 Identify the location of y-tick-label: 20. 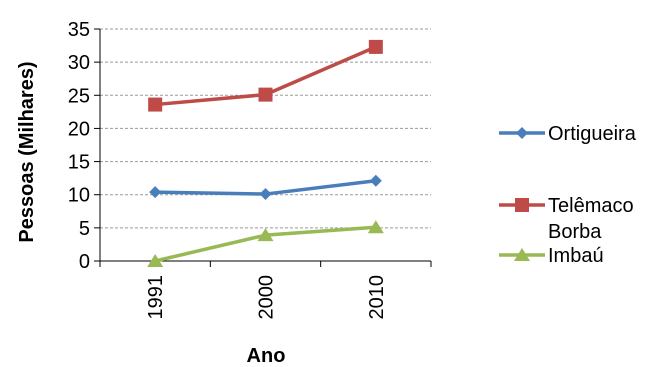
(79, 129).